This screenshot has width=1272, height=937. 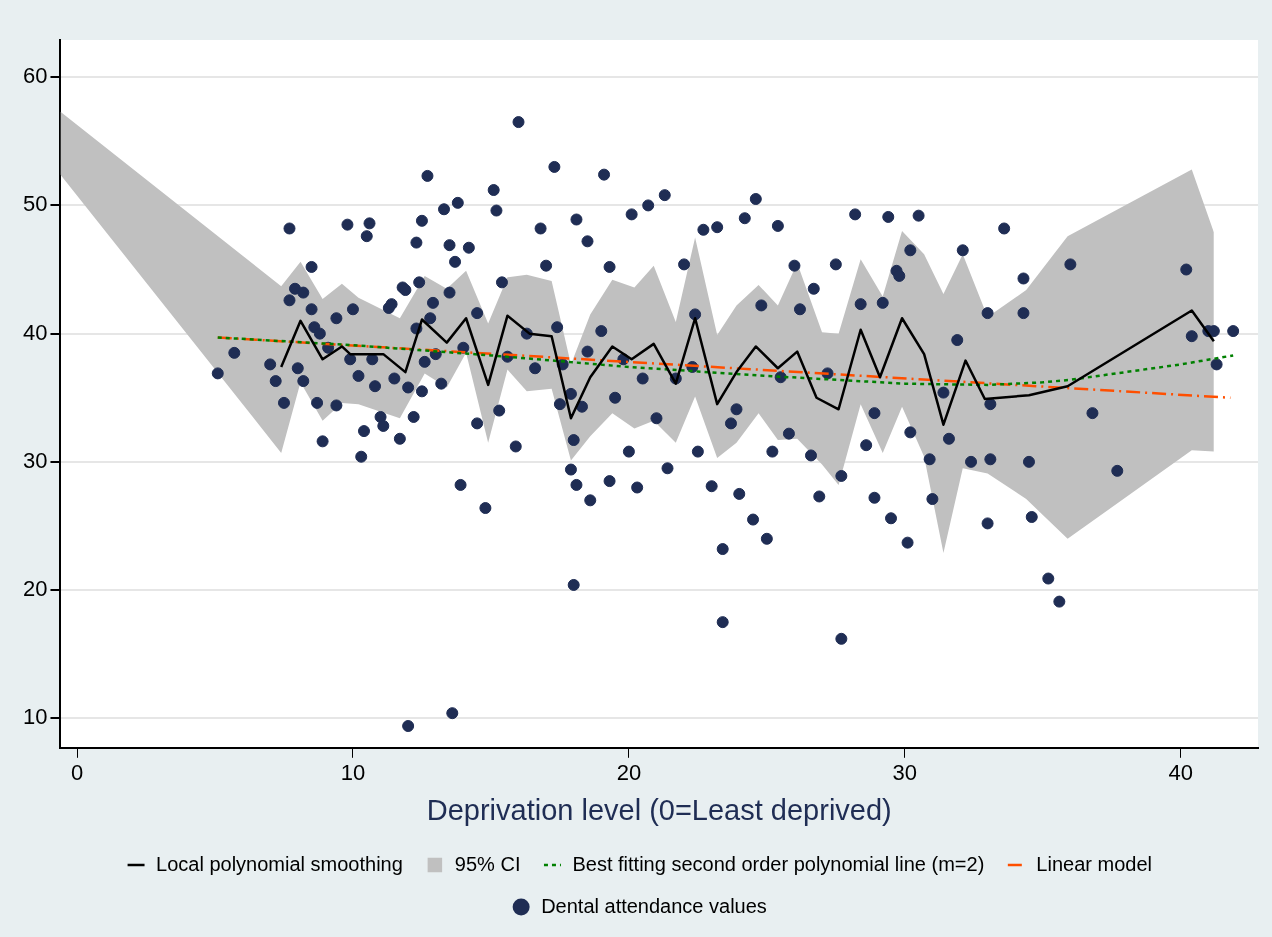 What do you see at coordinates (35, 717) in the screenshot?
I see `y-tick-label: 10` at bounding box center [35, 717].